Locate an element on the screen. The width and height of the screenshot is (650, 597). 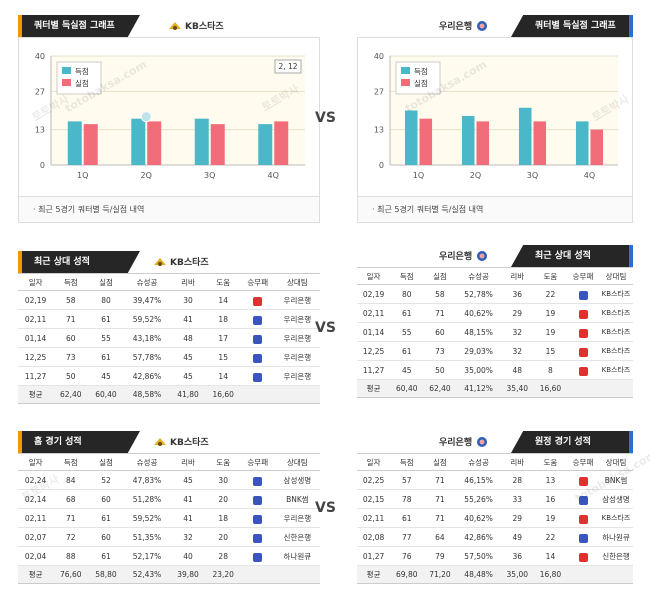
chart-right-title: 쿼터별 득실점 그래프 is located at coordinates (572, 26).